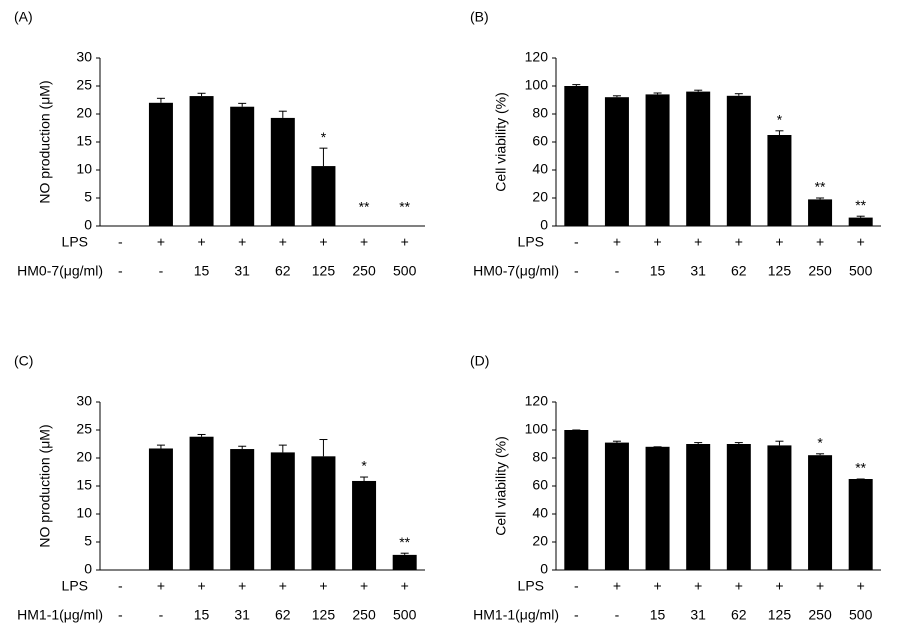 This screenshot has height=632, width=912. What do you see at coordinates (537, 57) in the screenshot?
I see `y-tick-label: 120` at bounding box center [537, 57].